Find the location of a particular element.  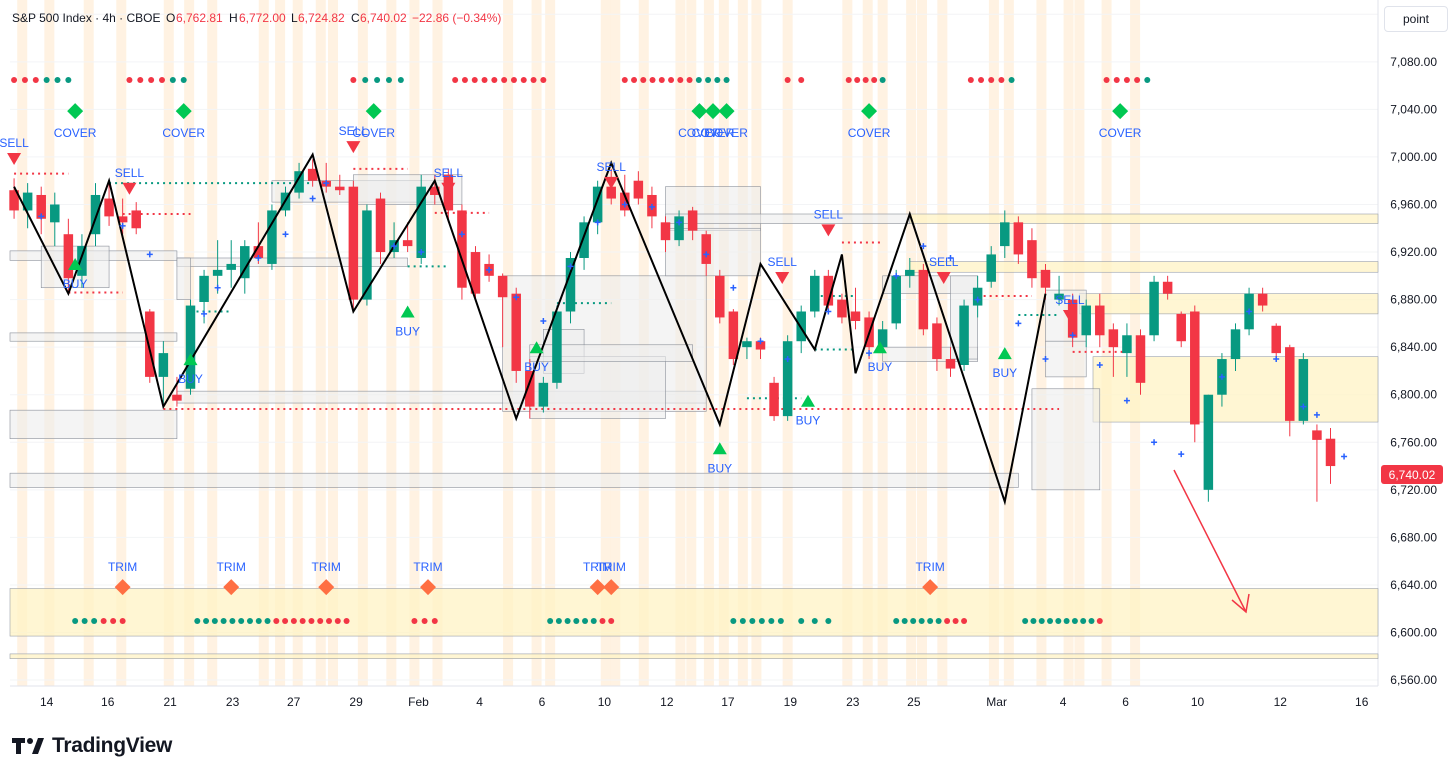

time-tick-label: Feb is located at coordinates (418, 702).